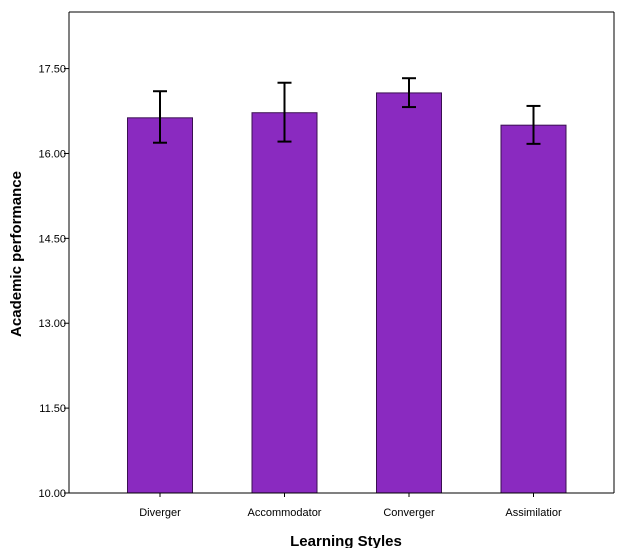  I want to click on x-tick-label: Assimilatior, so click(533, 513).